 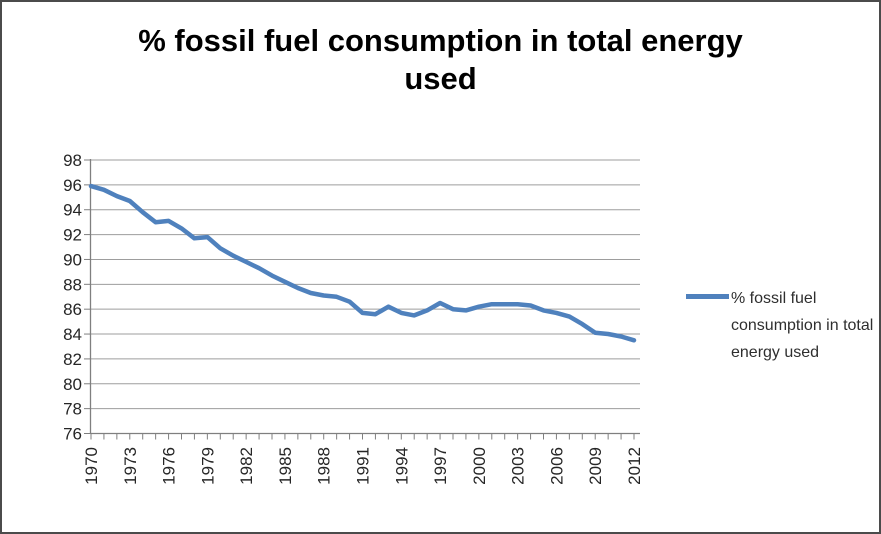 I want to click on y-tick-label: 98, so click(x=72, y=160).